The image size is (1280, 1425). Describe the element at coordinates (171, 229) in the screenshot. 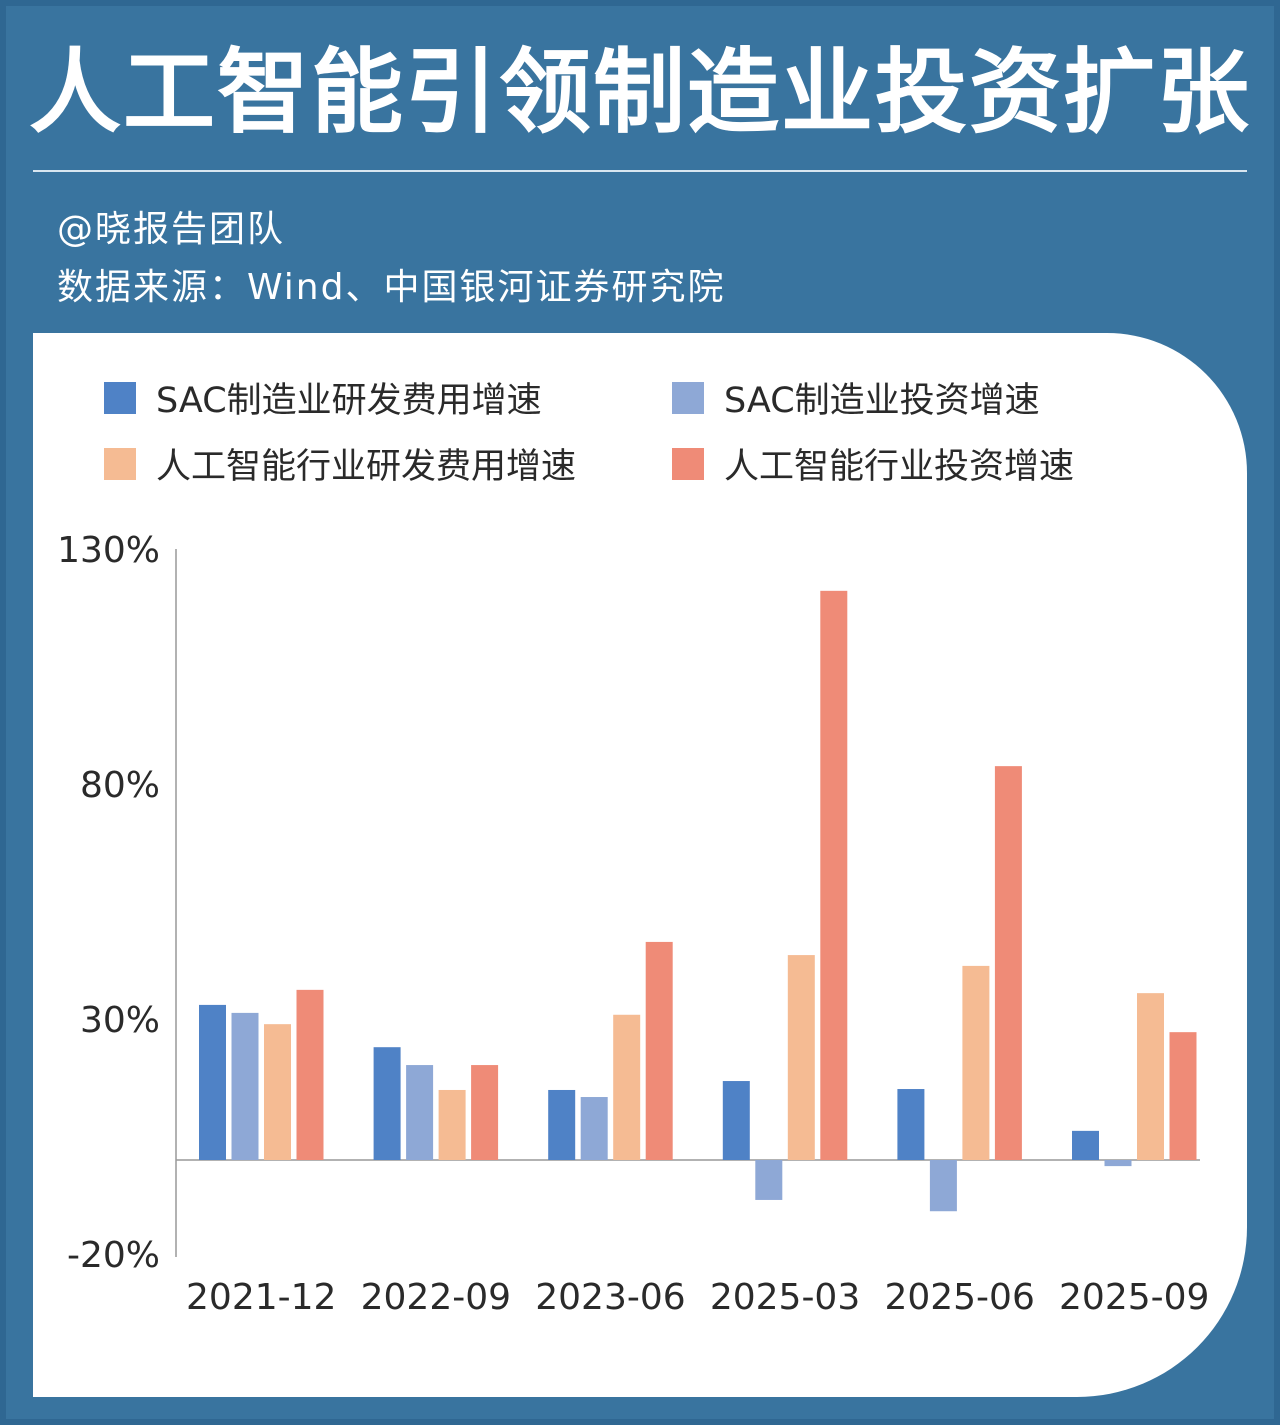

I see `author-label: @晓报告团队` at that location.